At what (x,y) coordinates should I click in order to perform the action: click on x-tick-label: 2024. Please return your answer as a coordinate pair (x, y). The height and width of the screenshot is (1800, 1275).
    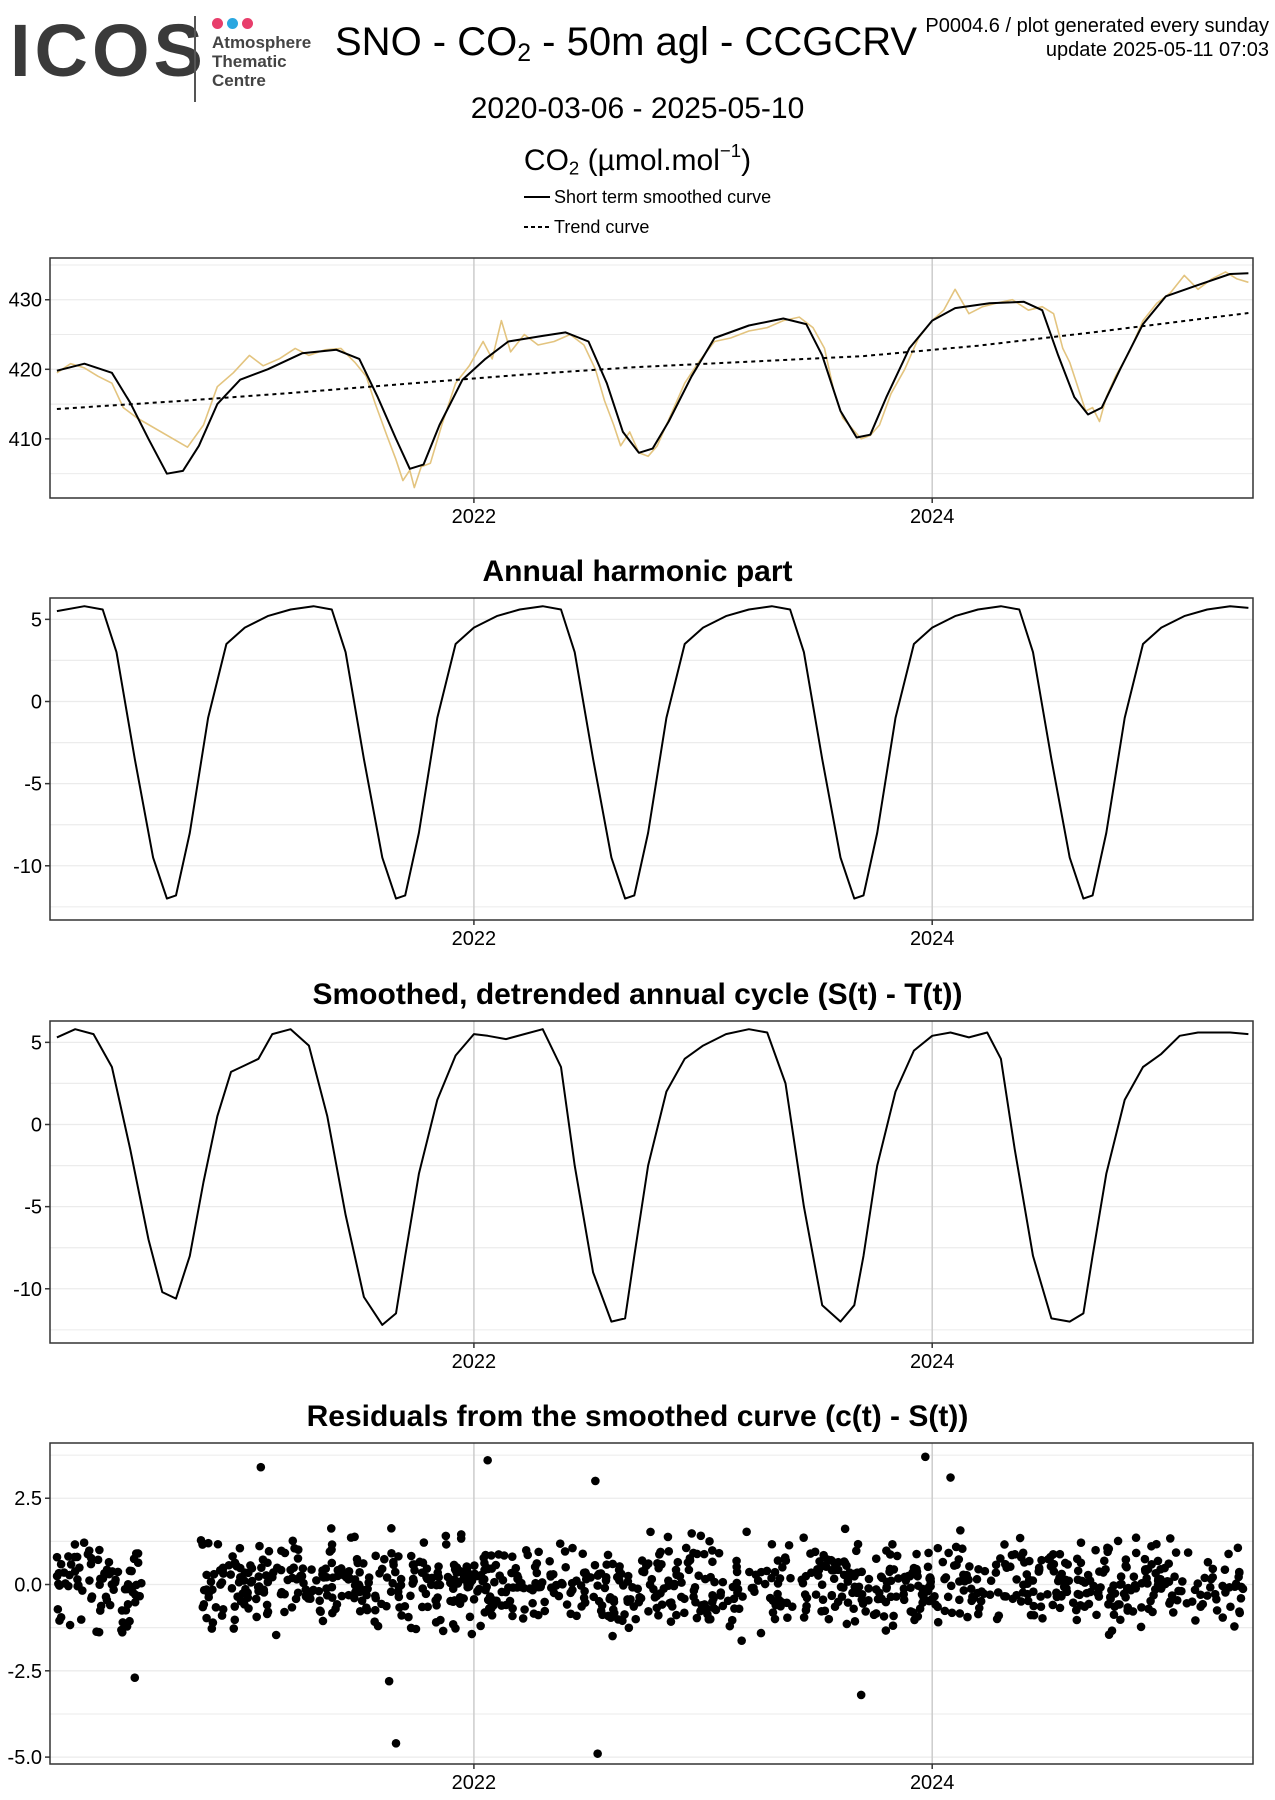
    Looking at the image, I should click on (932, 1362).